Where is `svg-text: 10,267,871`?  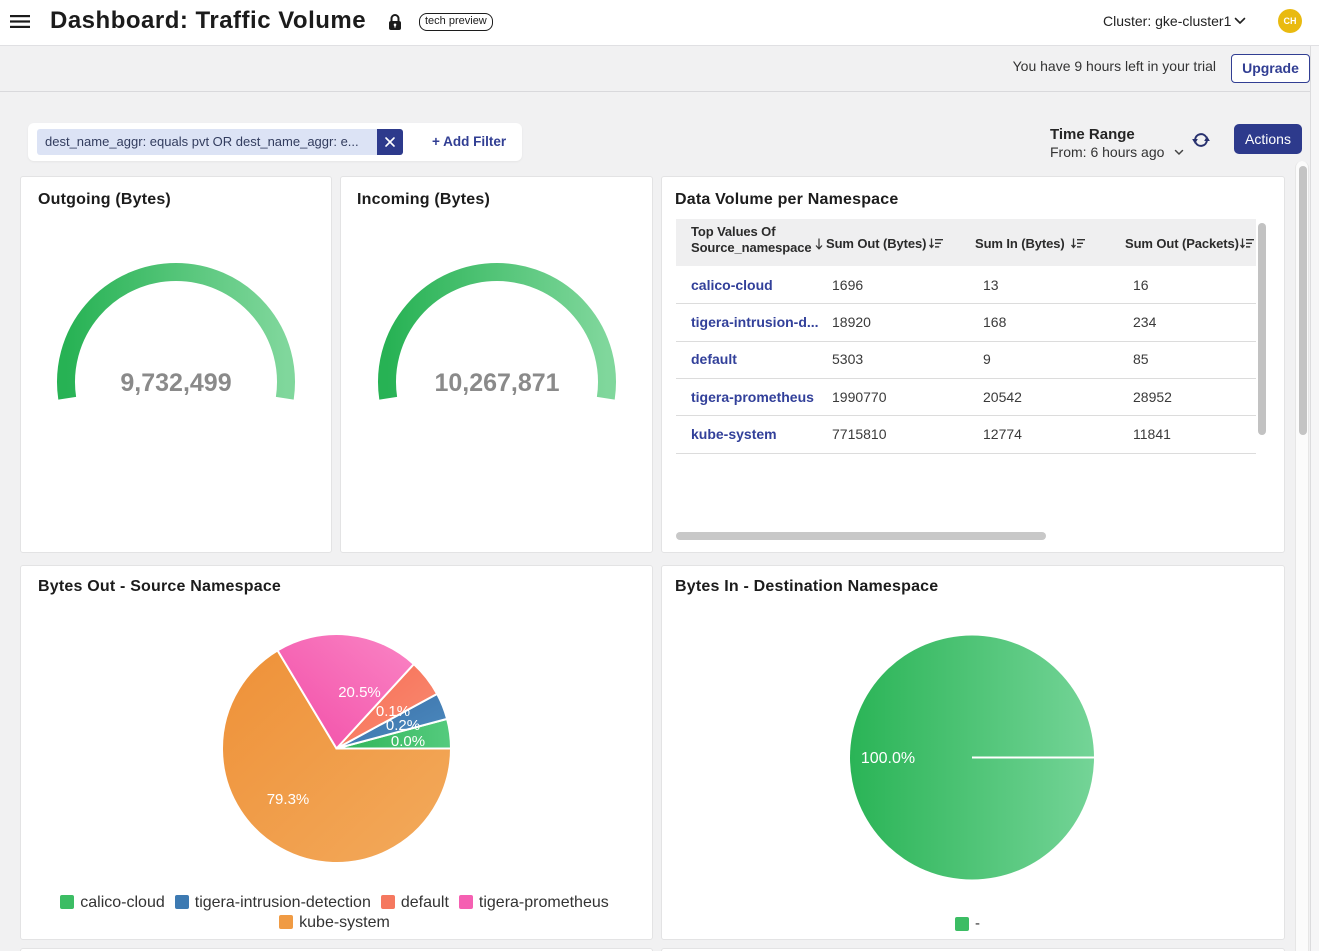 svg-text: 10,267,871 is located at coordinates (496, 383).